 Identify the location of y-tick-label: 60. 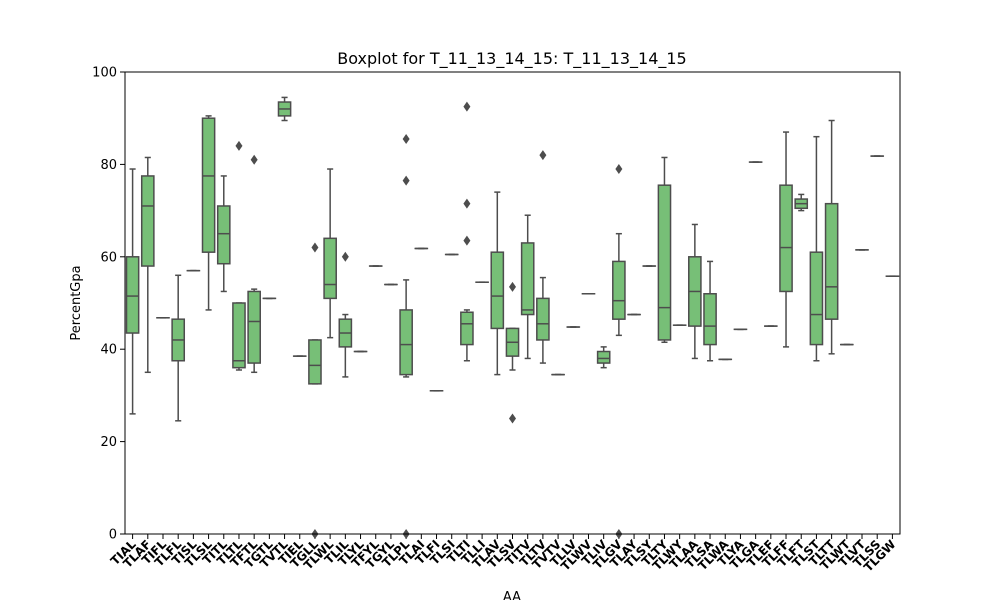
(108, 257).